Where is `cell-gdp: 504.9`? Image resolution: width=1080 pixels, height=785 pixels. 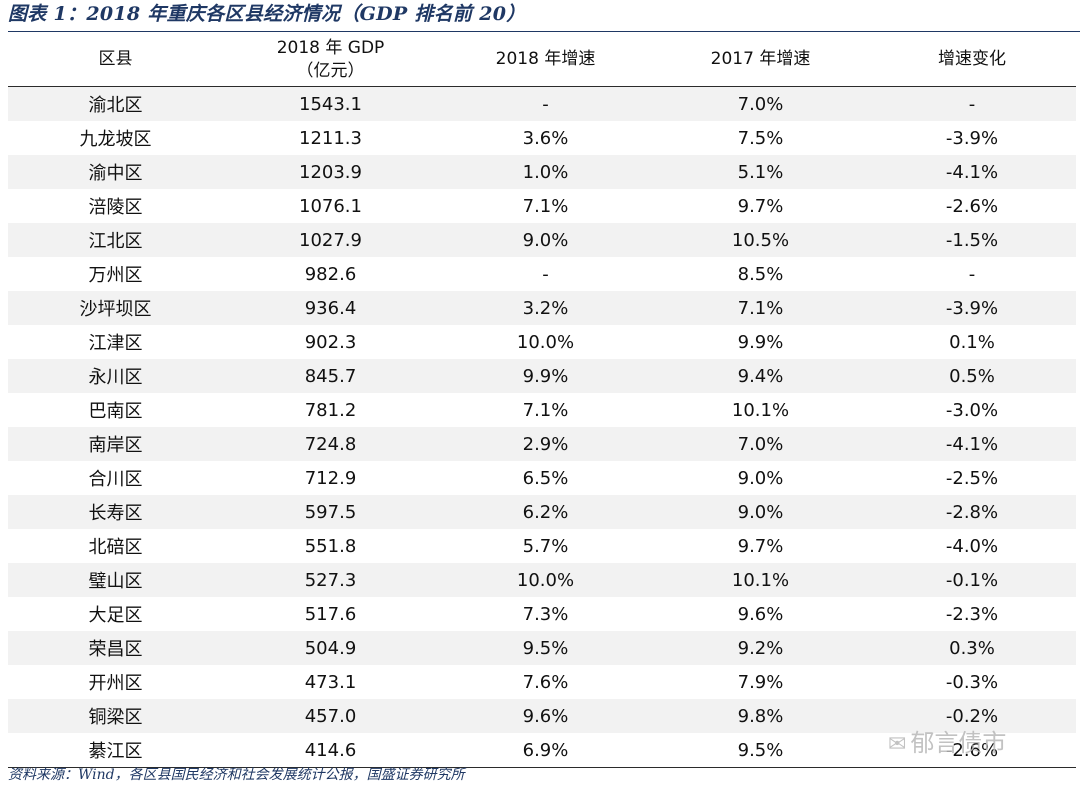
cell-gdp: 504.9 is located at coordinates (330, 648).